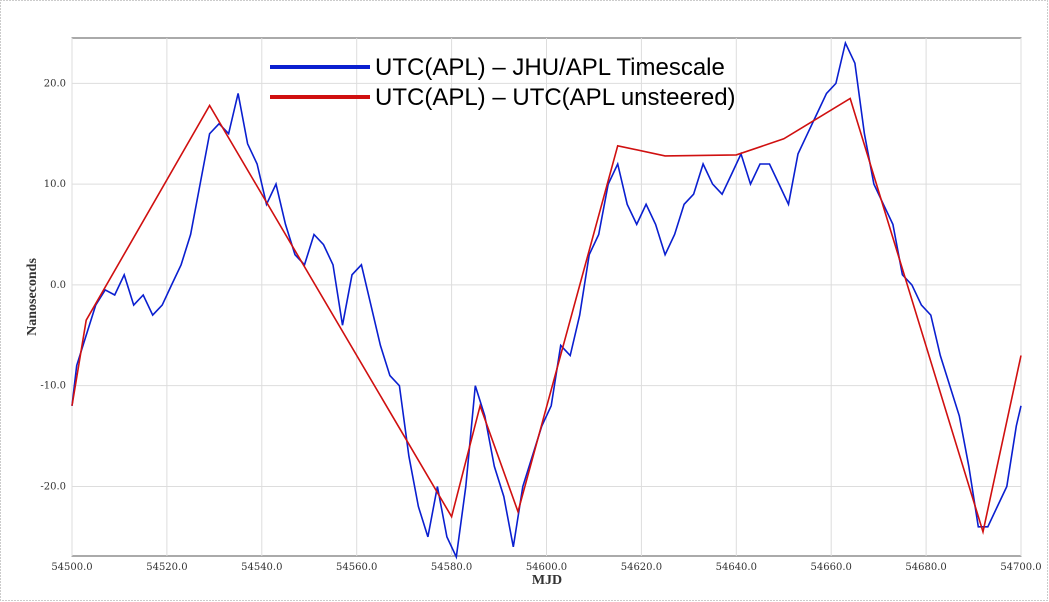 The height and width of the screenshot is (602, 1049). What do you see at coordinates (71, 567) in the screenshot?
I see `x-tick-label: 54500.0` at bounding box center [71, 567].